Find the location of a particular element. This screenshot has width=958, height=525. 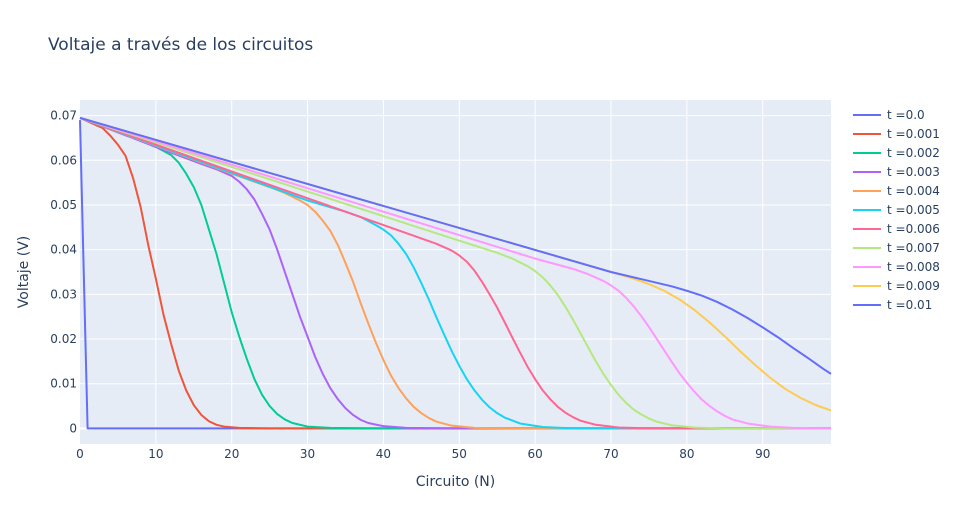

x-tick-label: 80 is located at coordinates (686, 454).